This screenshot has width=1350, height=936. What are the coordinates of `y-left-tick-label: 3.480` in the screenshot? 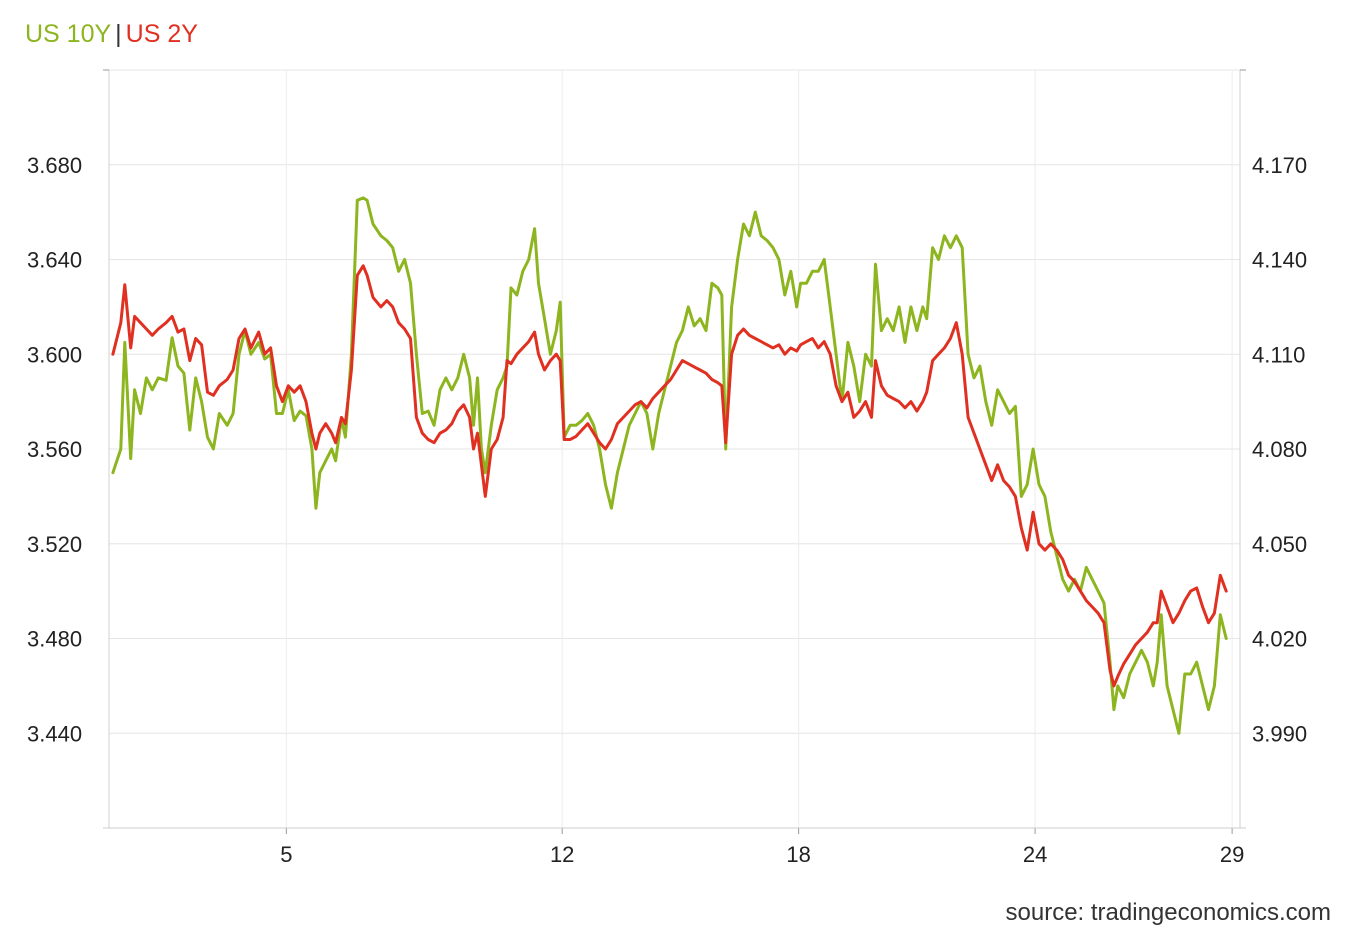 It's located at (54, 639).